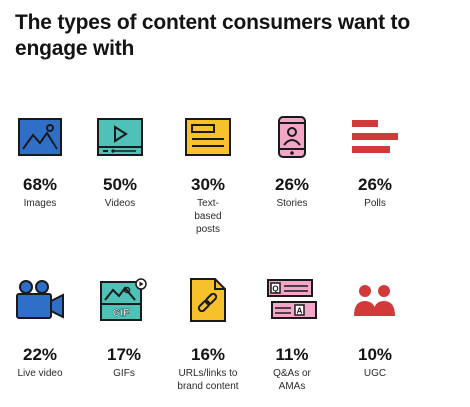 The image size is (470, 407). Describe the element at coordinates (40, 373) in the screenshot. I see `item-label: Live video` at that location.